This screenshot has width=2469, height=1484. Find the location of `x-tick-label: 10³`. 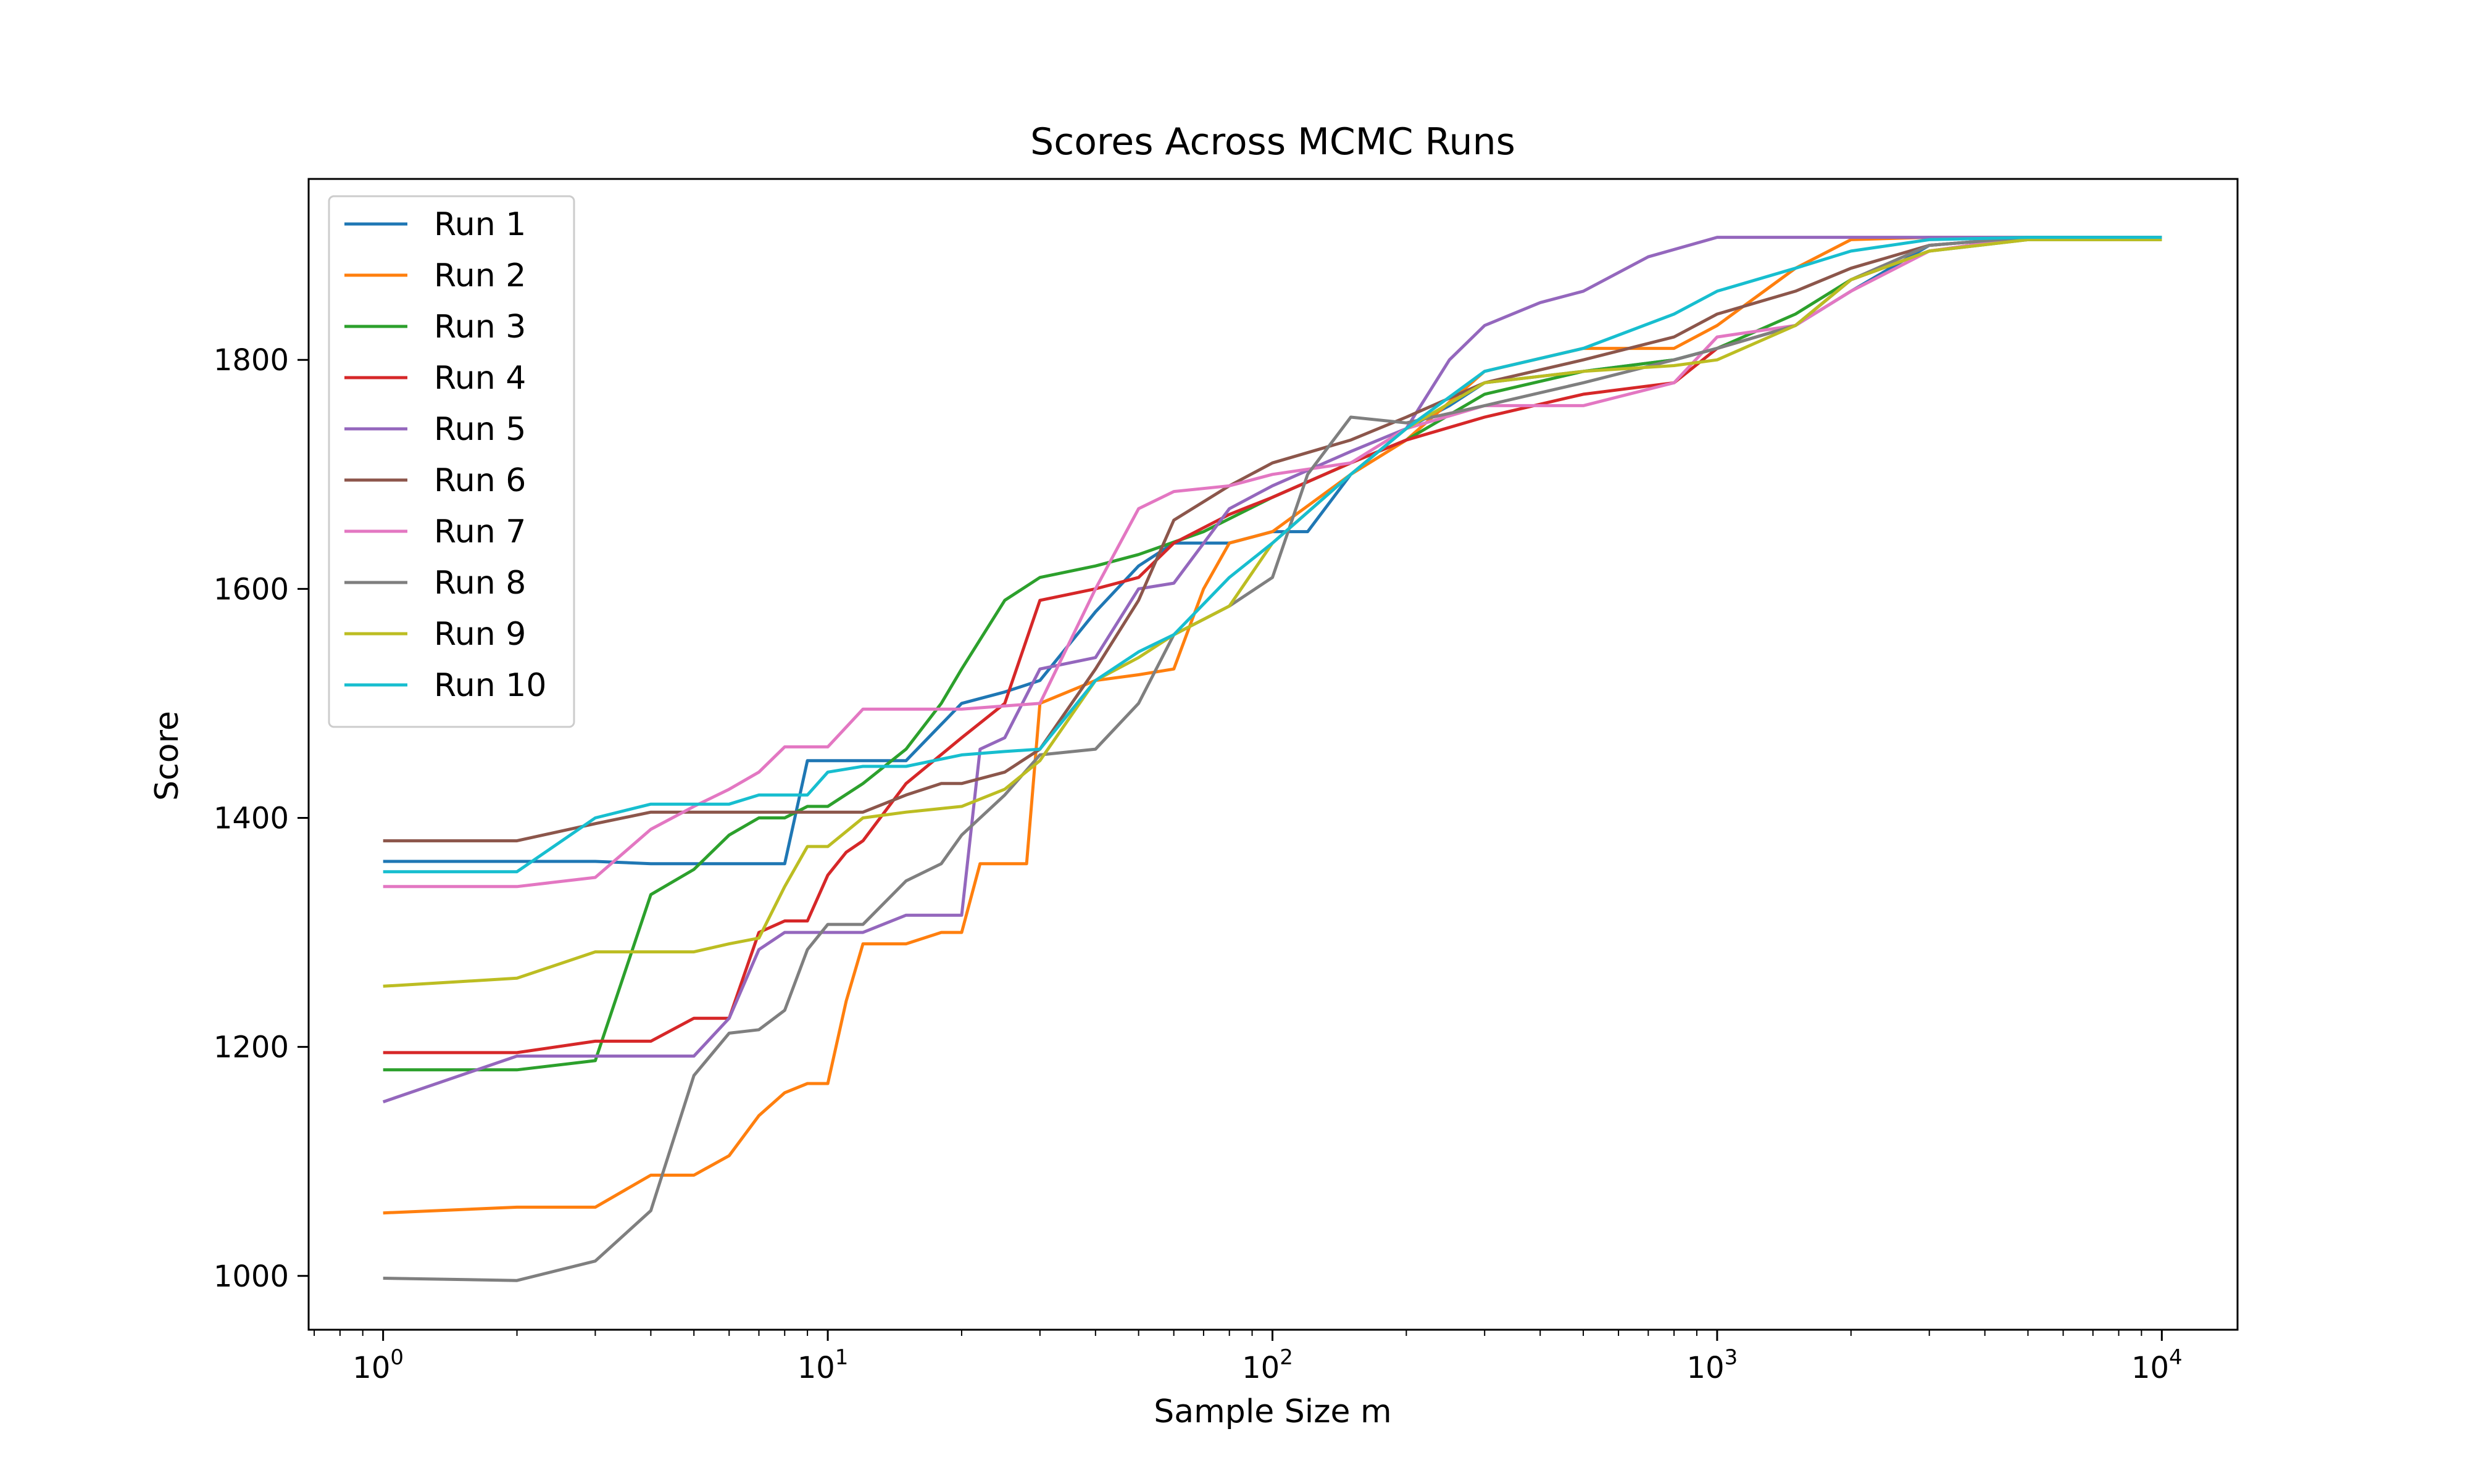

x-tick-label: 10³ is located at coordinates (1712, 1365).